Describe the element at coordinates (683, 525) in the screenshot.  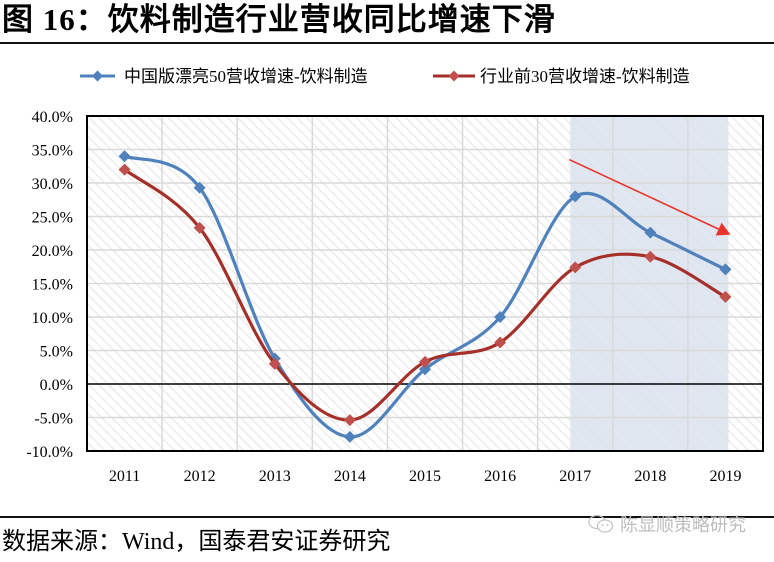
I see `watermark-text: 陈显顺策略研究` at that location.